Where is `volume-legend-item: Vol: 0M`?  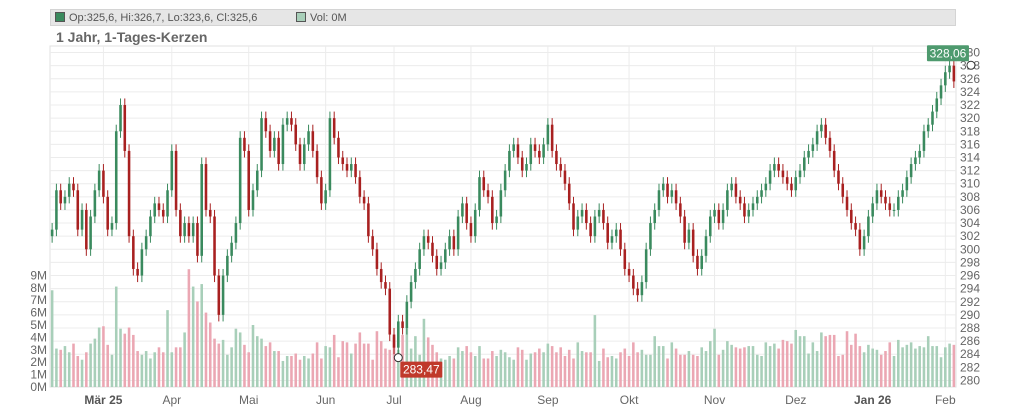 volume-legend-item: Vol: 0M is located at coordinates (321, 18).